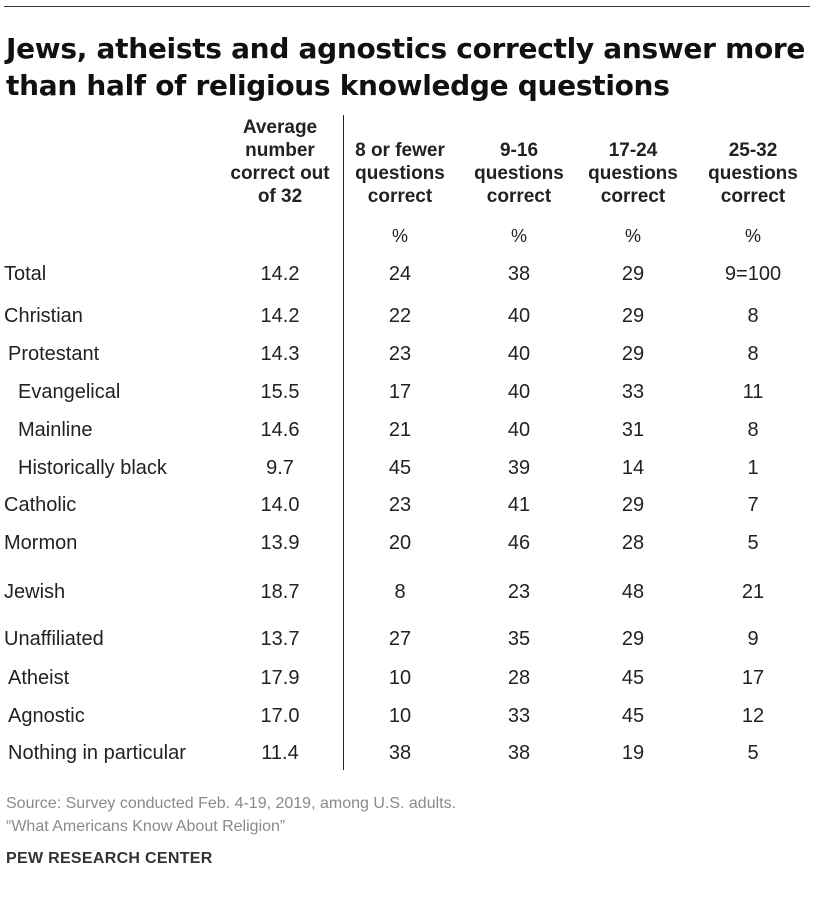 This screenshot has width=826, height=904. I want to click on row-label: Christian, so click(43, 316).